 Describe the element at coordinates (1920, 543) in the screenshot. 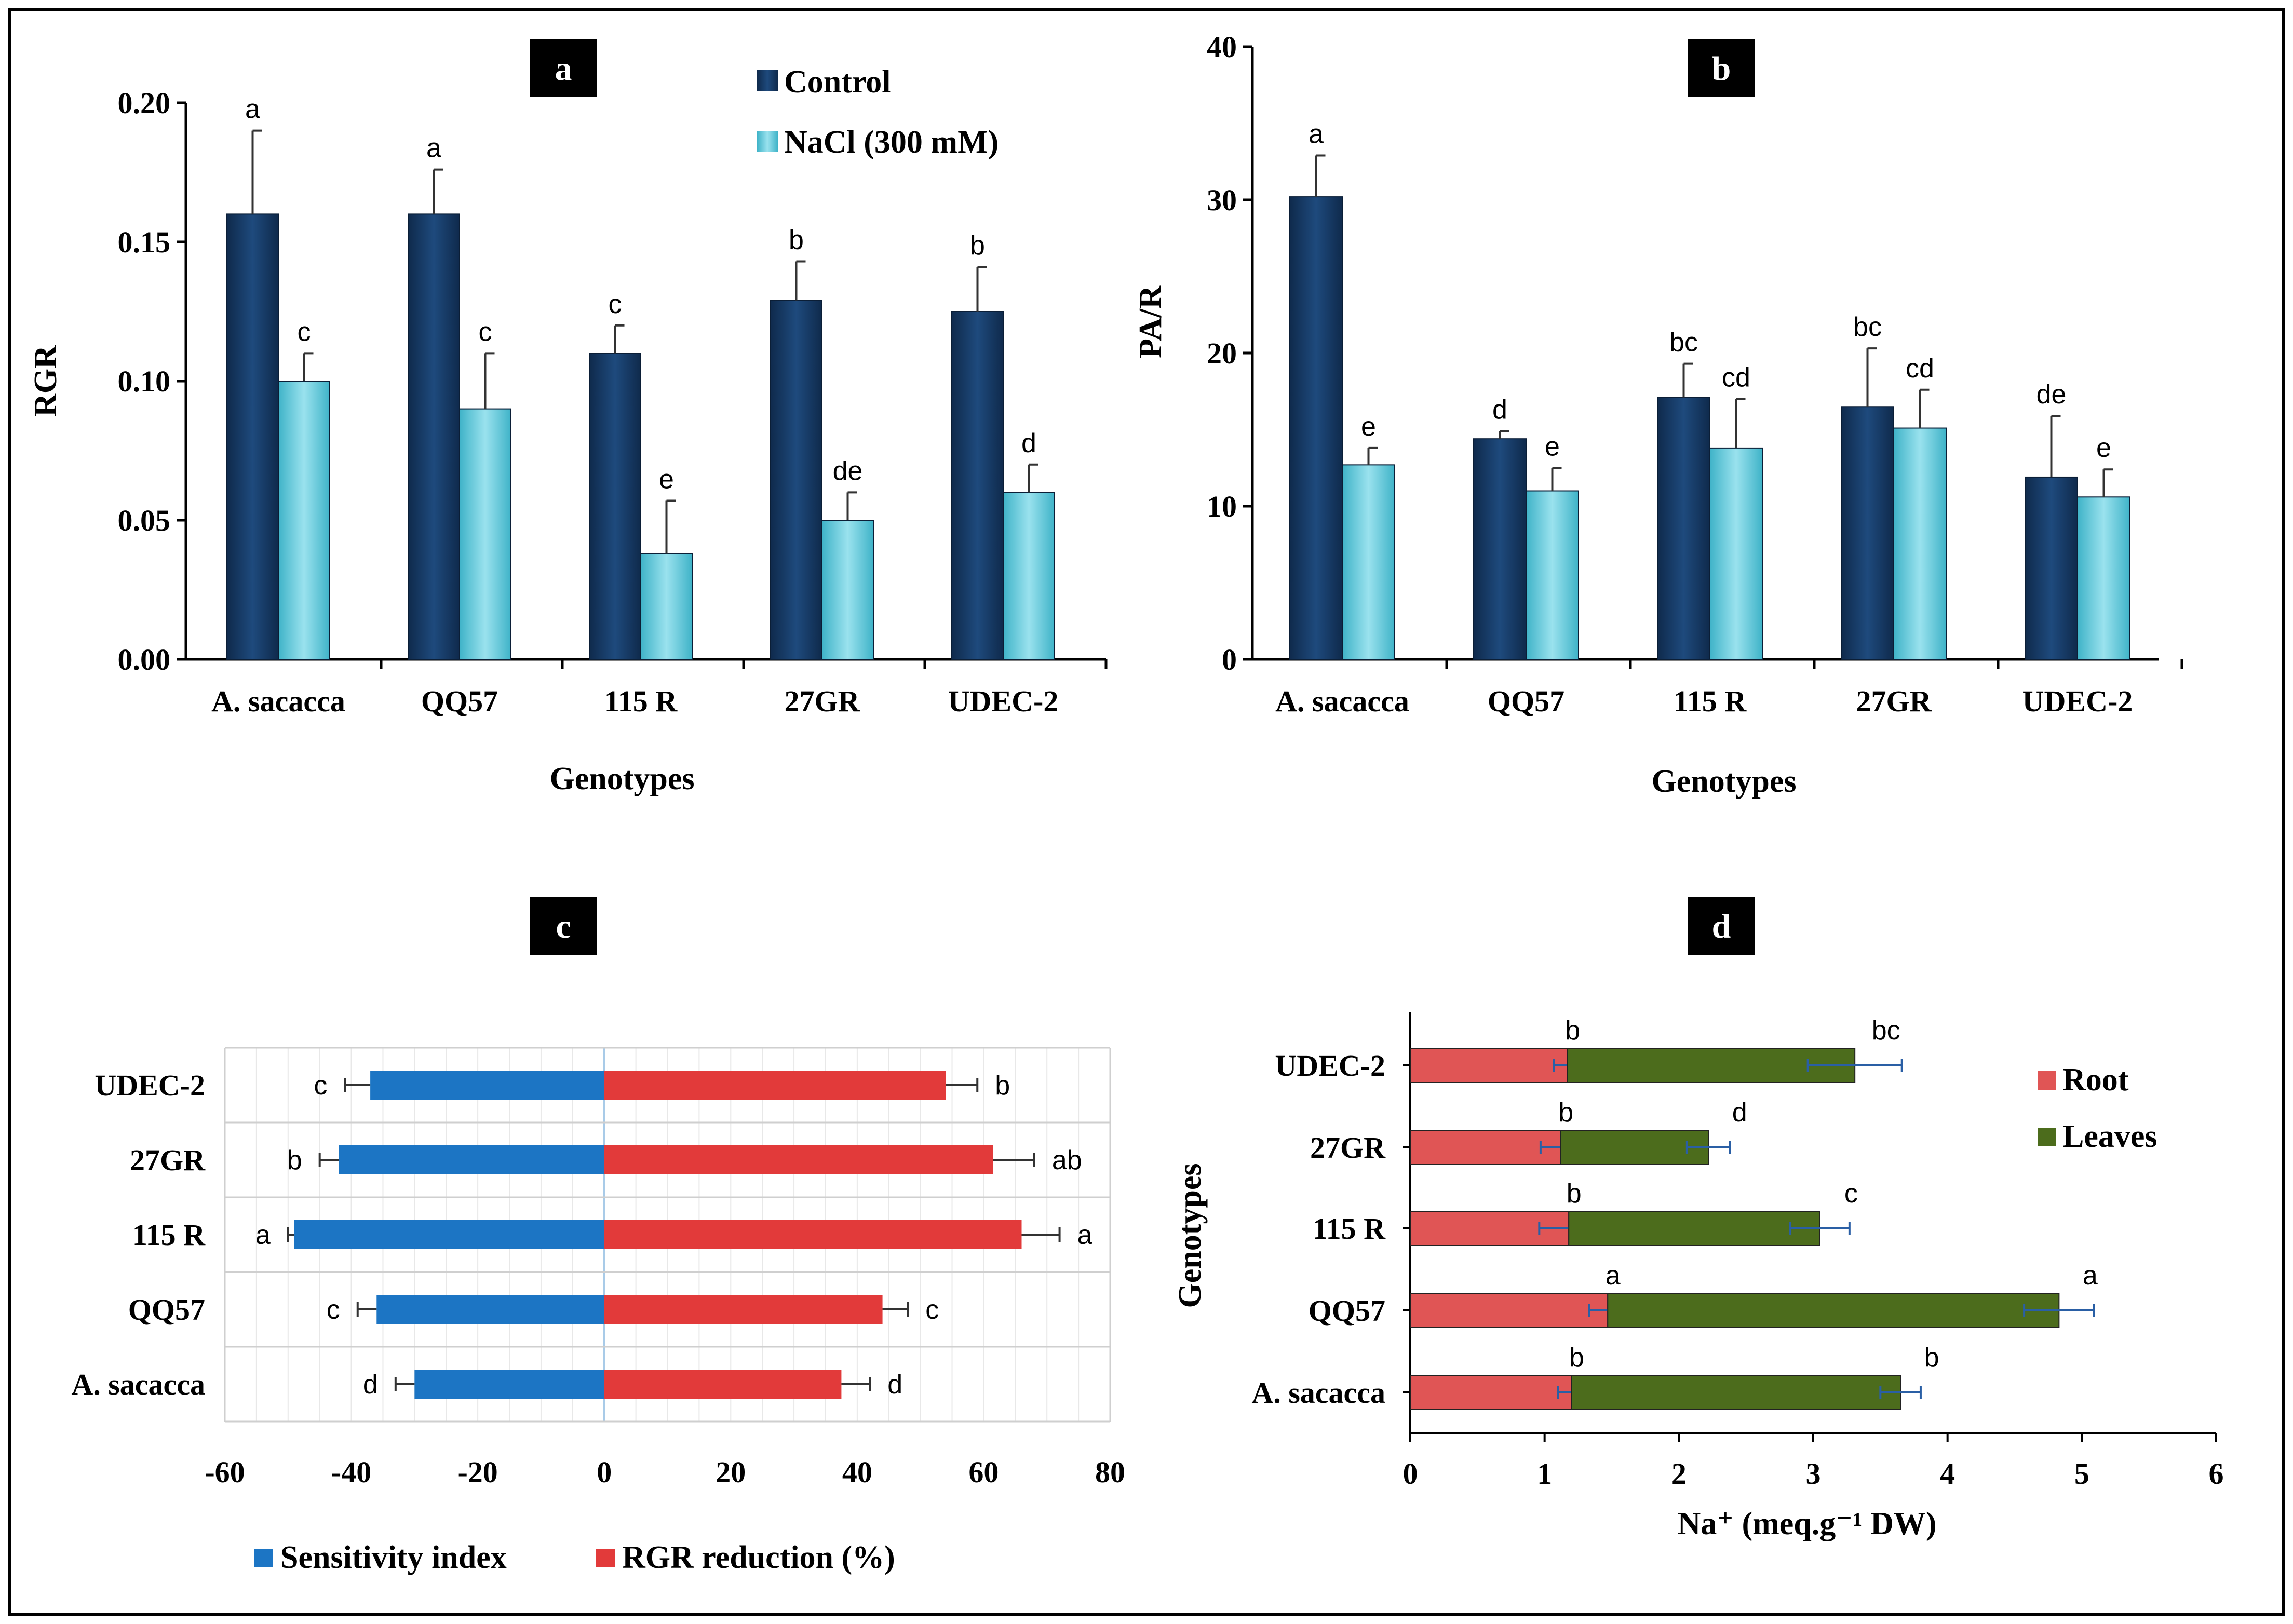

I see `b-27gr-nacl-300-mm-bar` at that location.